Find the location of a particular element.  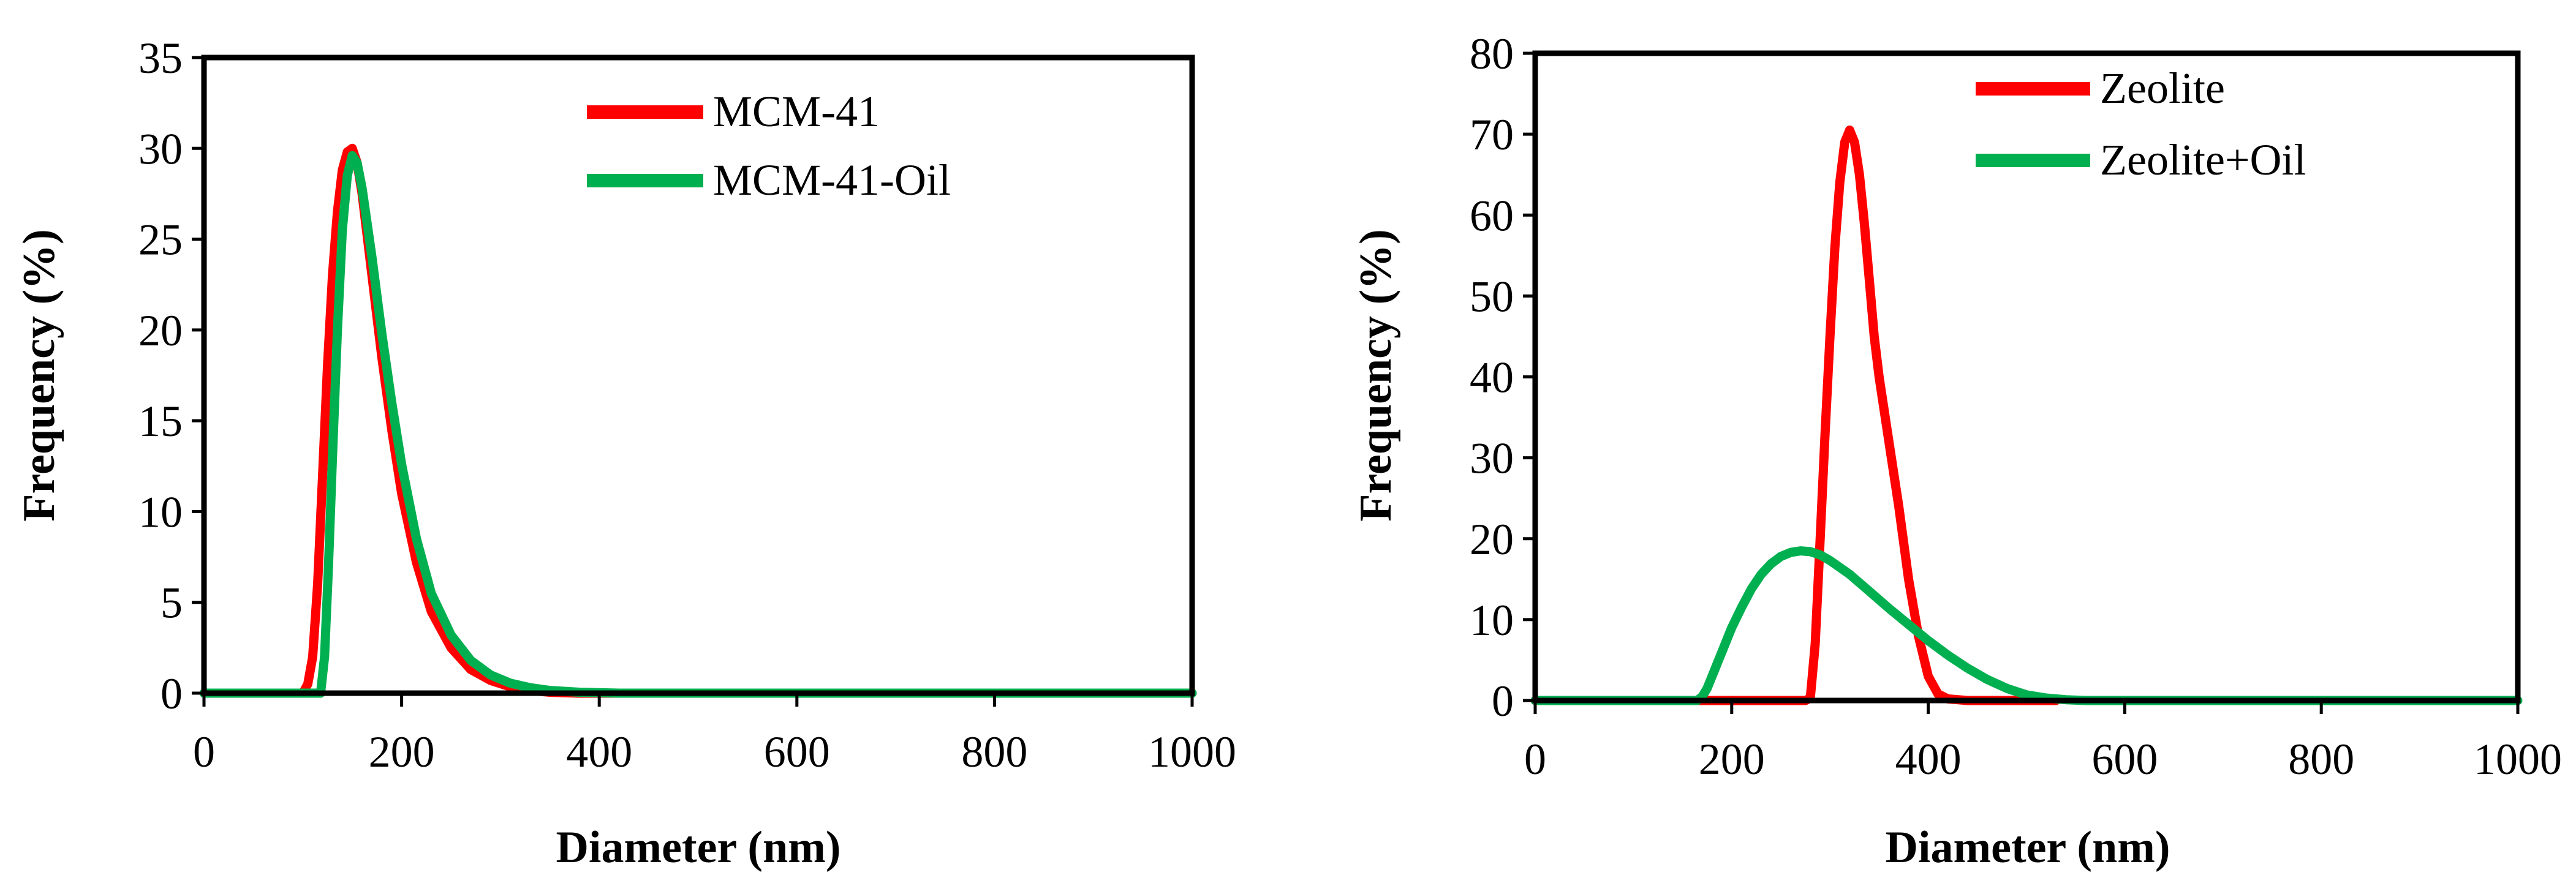

chart-right-y-tick-label: 80 is located at coordinates (1492, 53).